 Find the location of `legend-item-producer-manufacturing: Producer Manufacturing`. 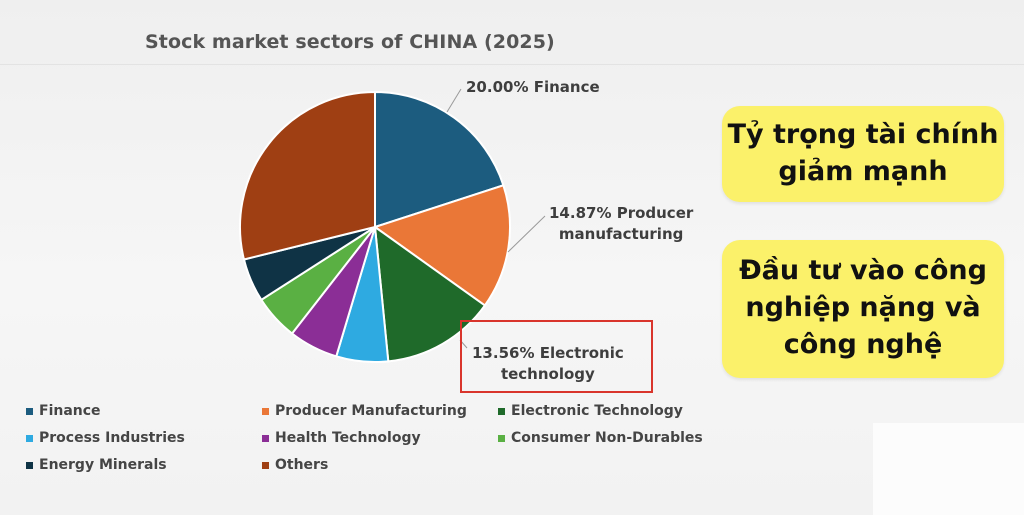

legend-item-producer-manufacturing: Producer Manufacturing is located at coordinates (364, 411).